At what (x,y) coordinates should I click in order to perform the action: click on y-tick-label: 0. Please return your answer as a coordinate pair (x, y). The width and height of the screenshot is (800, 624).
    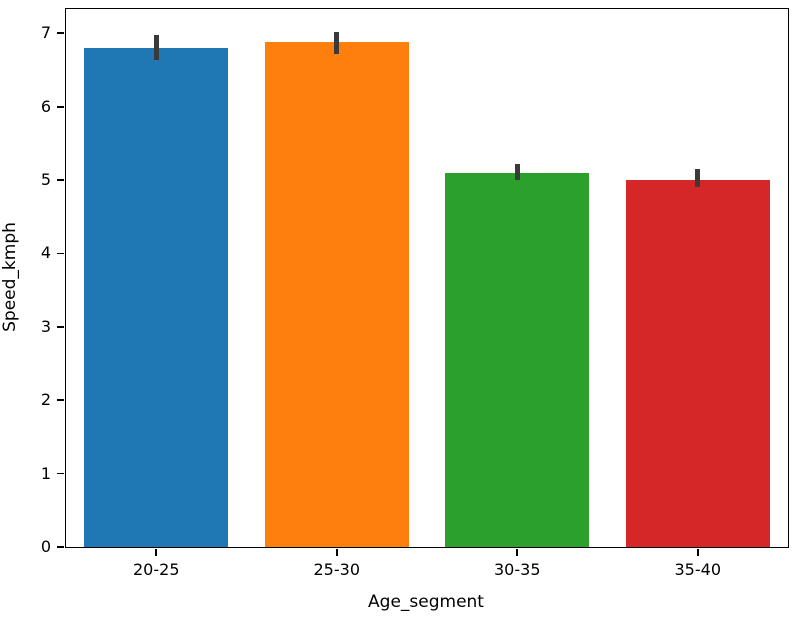
    Looking at the image, I should click on (45, 546).